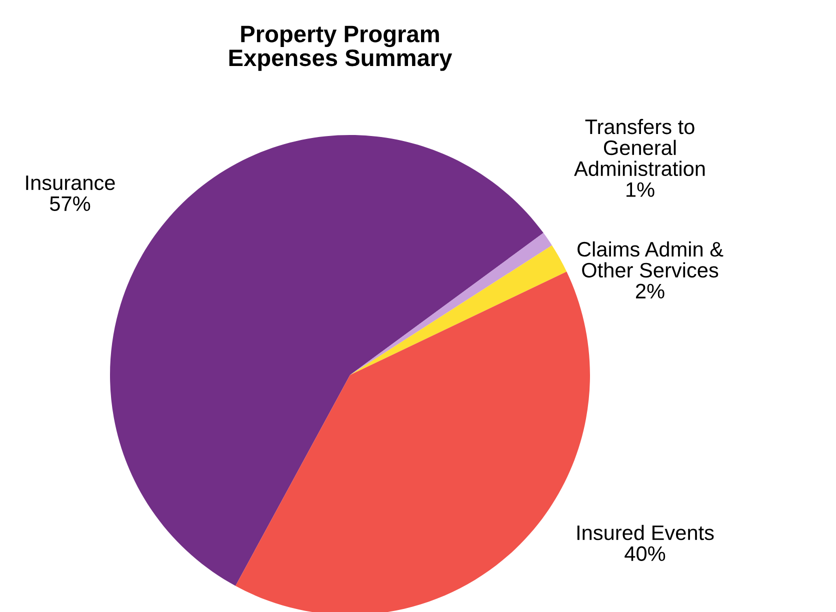 The height and width of the screenshot is (612, 836). Describe the element at coordinates (645, 554) in the screenshot. I see `data-label: 40%` at that location.